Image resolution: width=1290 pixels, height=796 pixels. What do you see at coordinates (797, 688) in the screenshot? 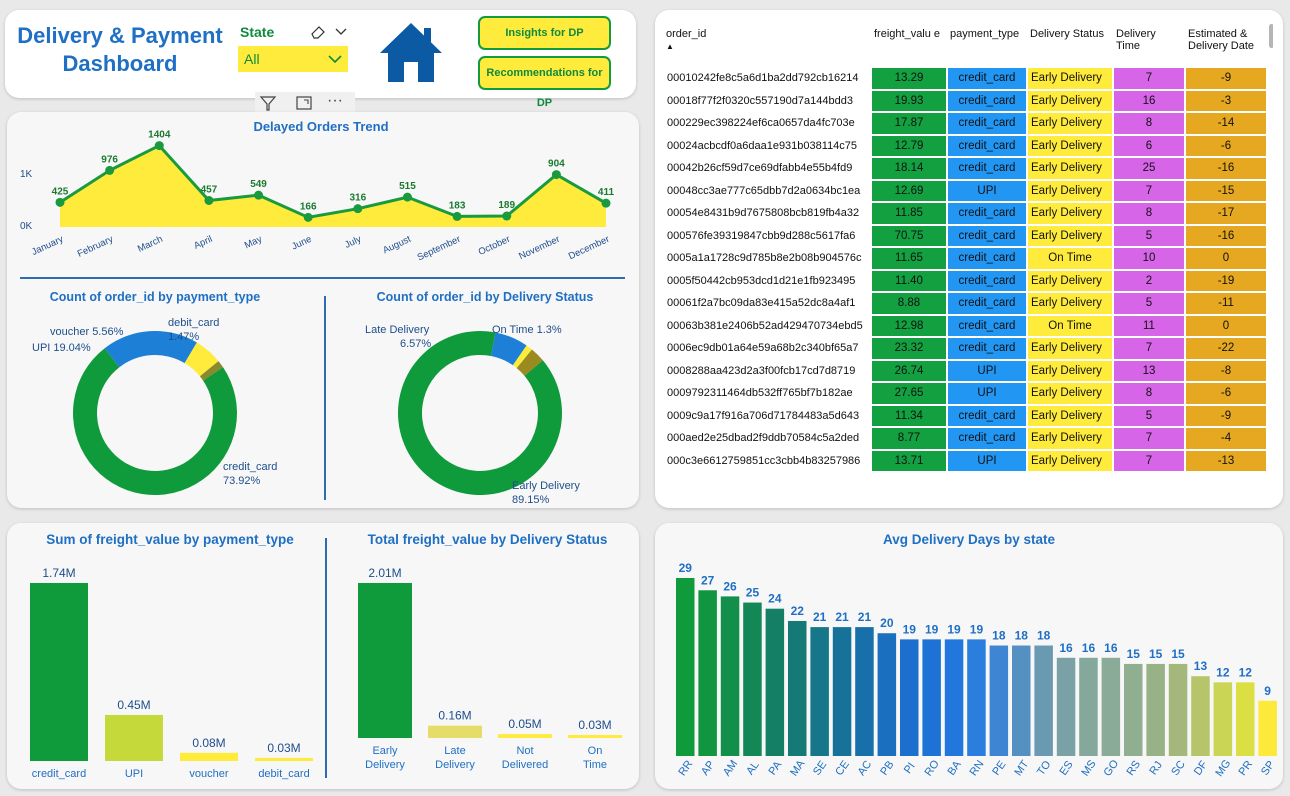
I see `bar-ma` at bounding box center [797, 688].